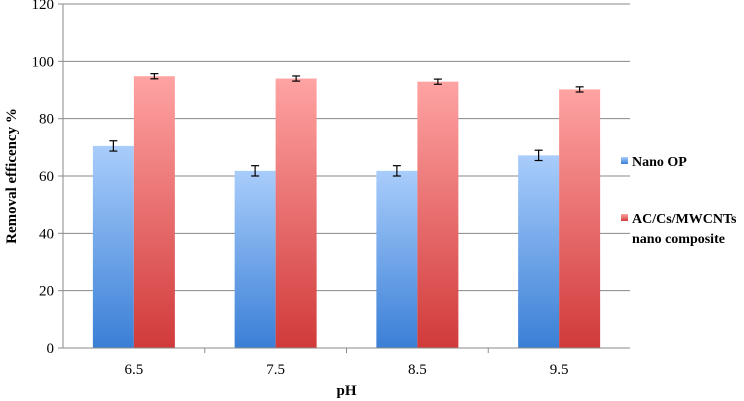  What do you see at coordinates (580, 218) in the screenshot?
I see `bar-series1-9.5` at bounding box center [580, 218].